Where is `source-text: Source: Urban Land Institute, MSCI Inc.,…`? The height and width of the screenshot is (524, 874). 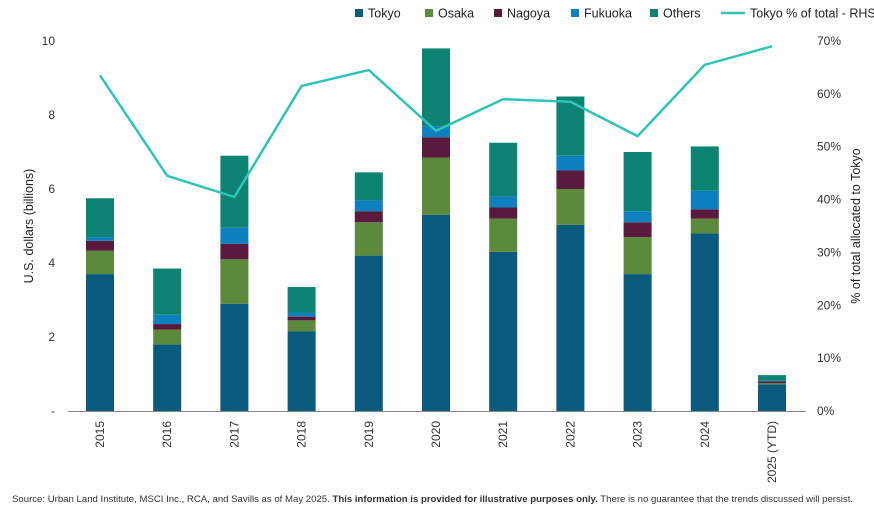 source-text: Source: Urban Land Institute, MSCI Inc.,… is located at coordinates (171, 499).